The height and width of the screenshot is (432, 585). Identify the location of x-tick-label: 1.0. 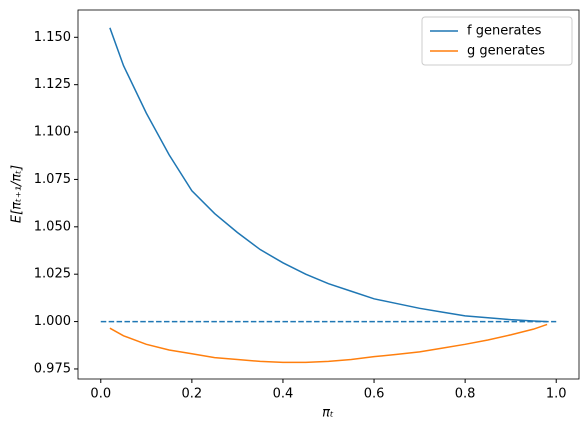
(556, 394).